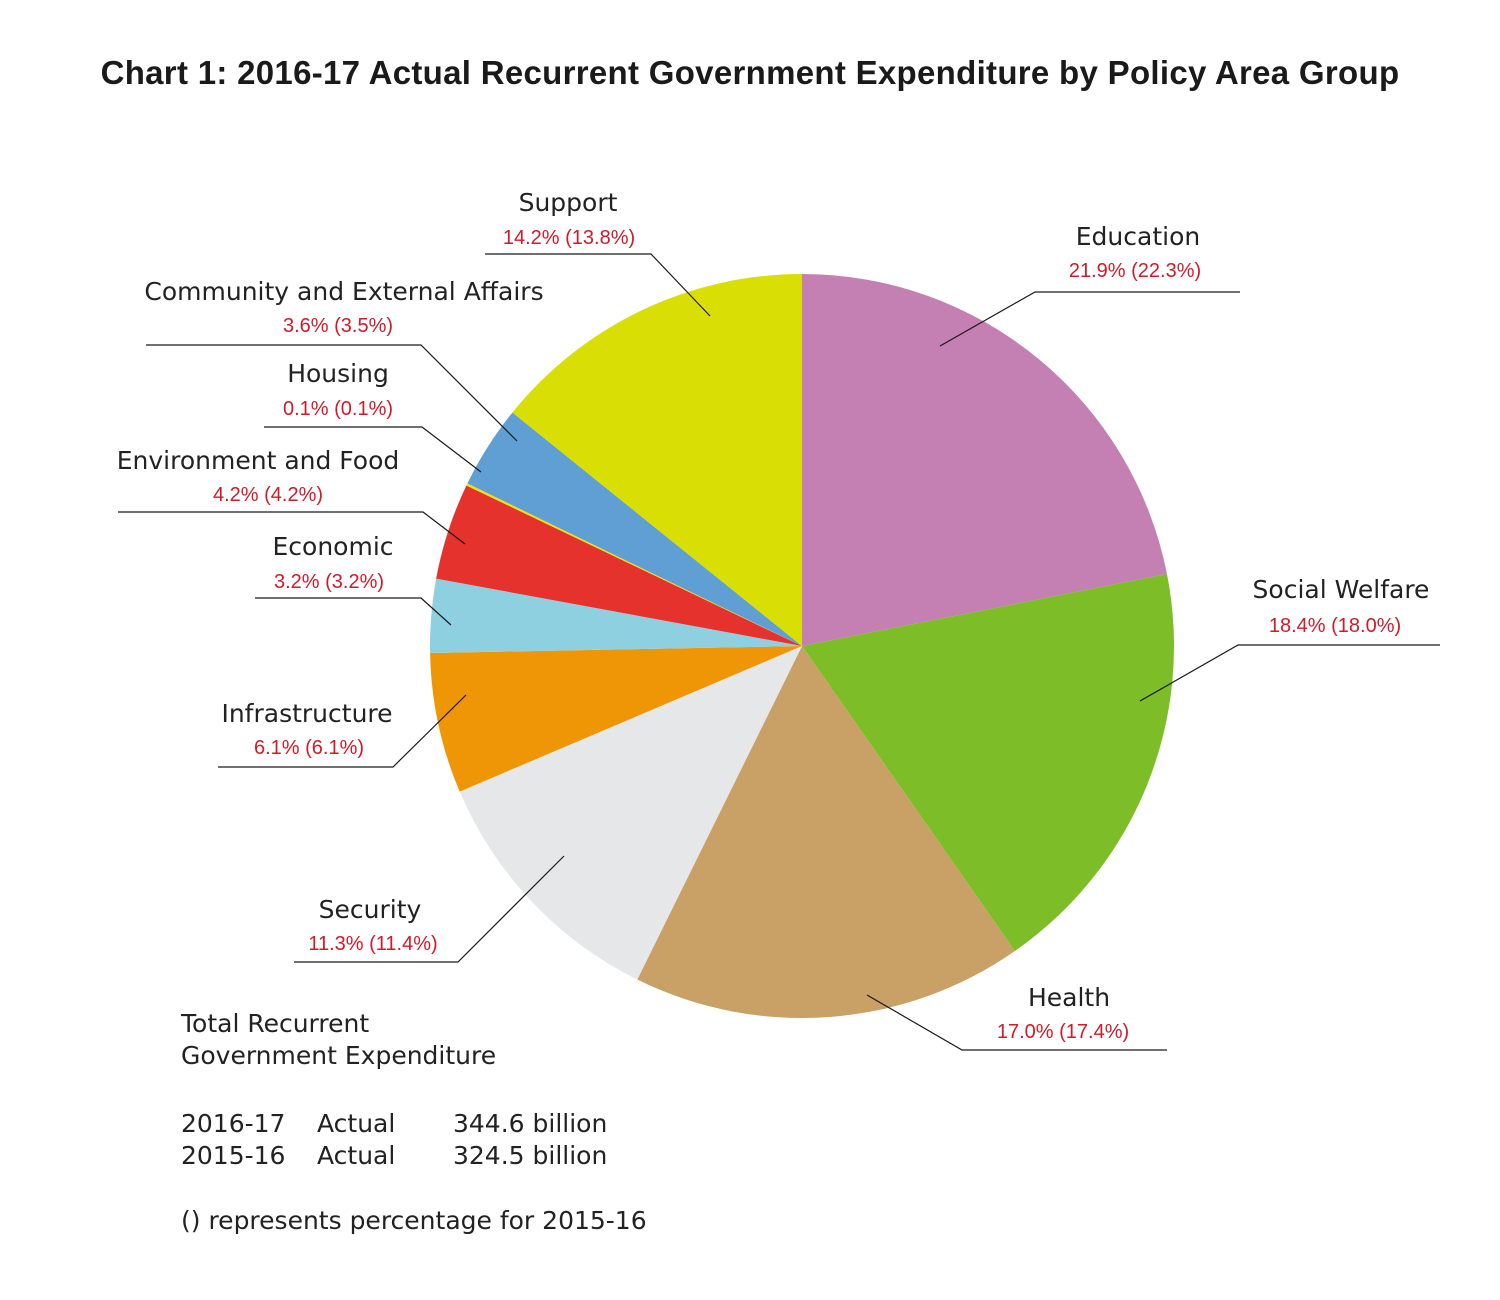 Image resolution: width=1500 pixels, height=1300 pixels. What do you see at coordinates (414, 1220) in the screenshot?
I see `footnote: () represents percentage for 2015-16` at bounding box center [414, 1220].